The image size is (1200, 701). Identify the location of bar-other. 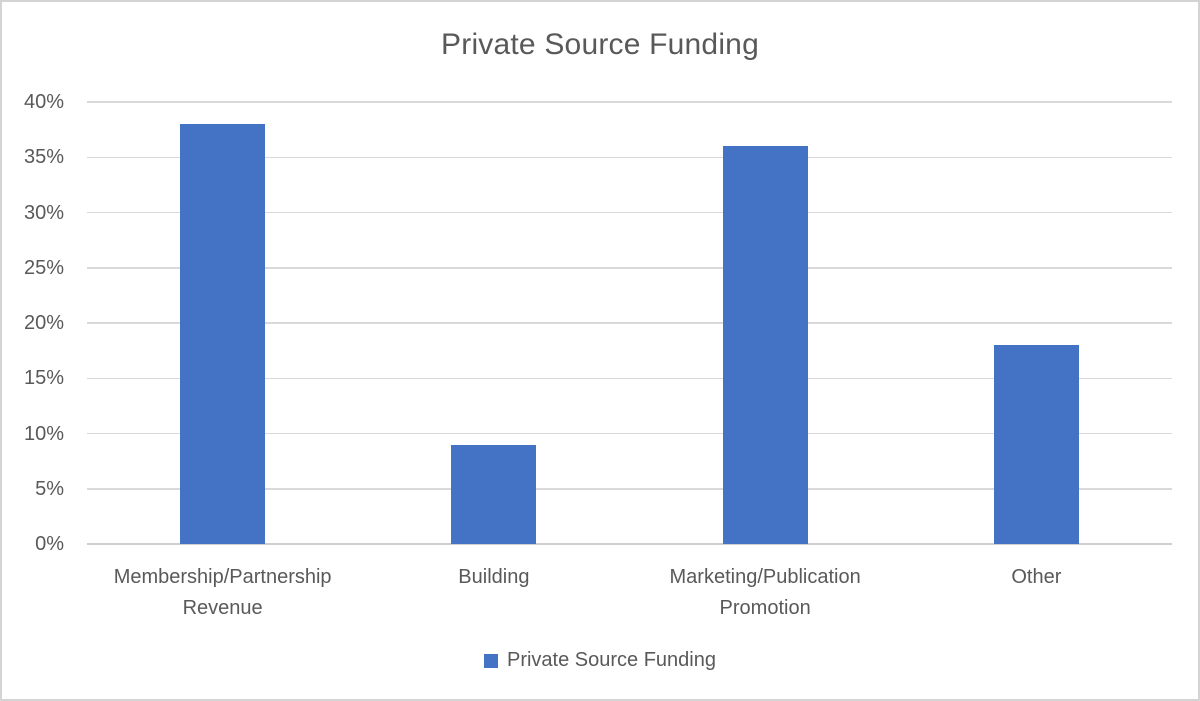
(1036, 444).